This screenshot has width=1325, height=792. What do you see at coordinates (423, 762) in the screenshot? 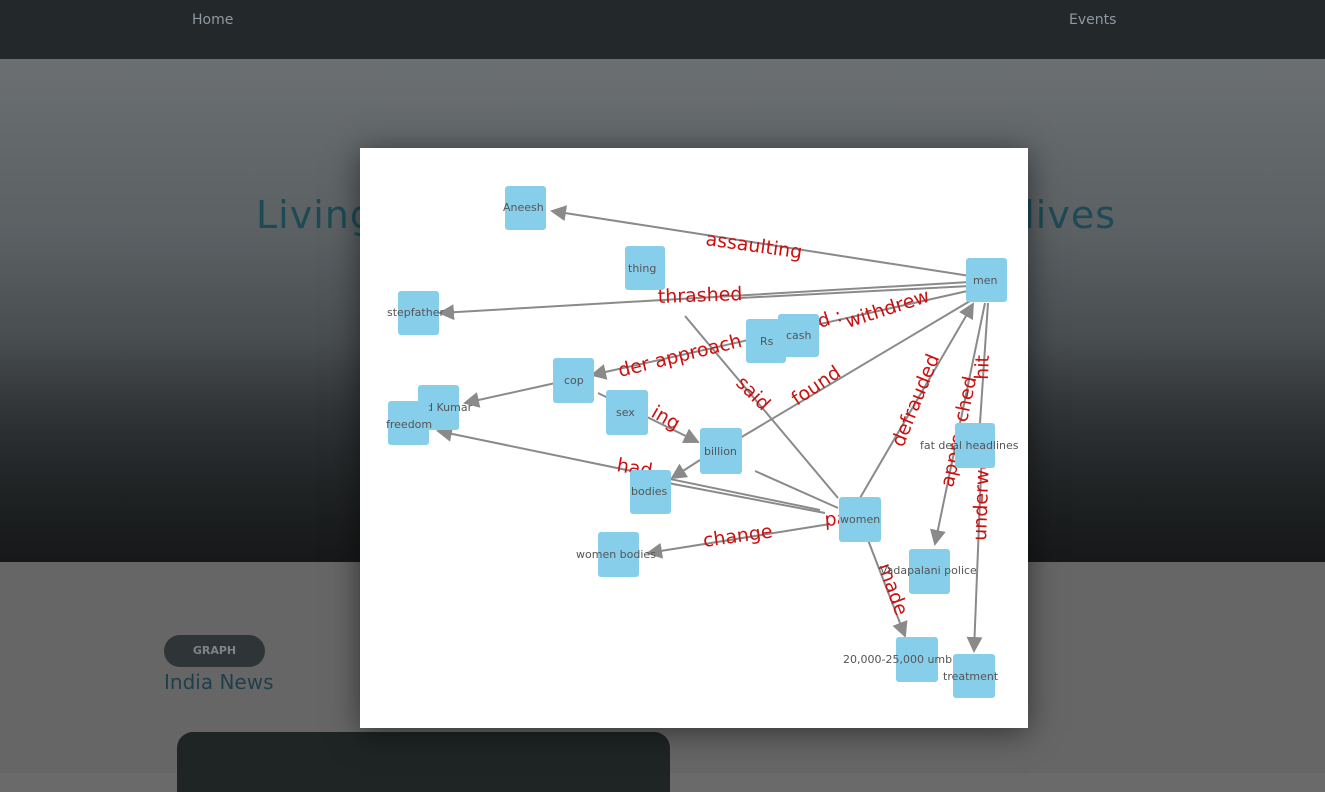
I see `news-card` at bounding box center [423, 762].